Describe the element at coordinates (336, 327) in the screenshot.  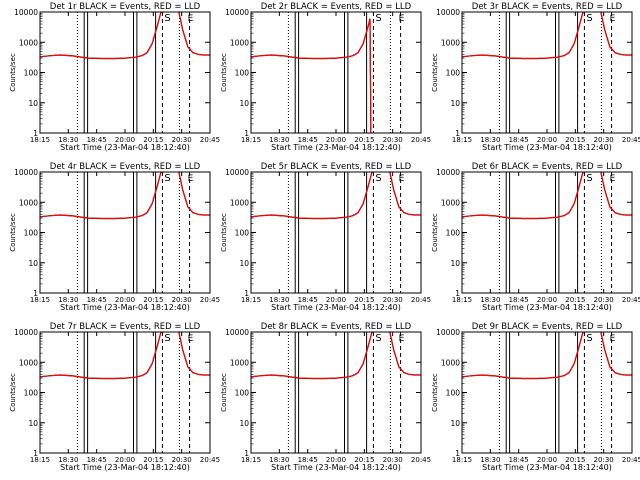
I see `panel-title: Det 8r BLACK = Events, RED = LLD` at that location.